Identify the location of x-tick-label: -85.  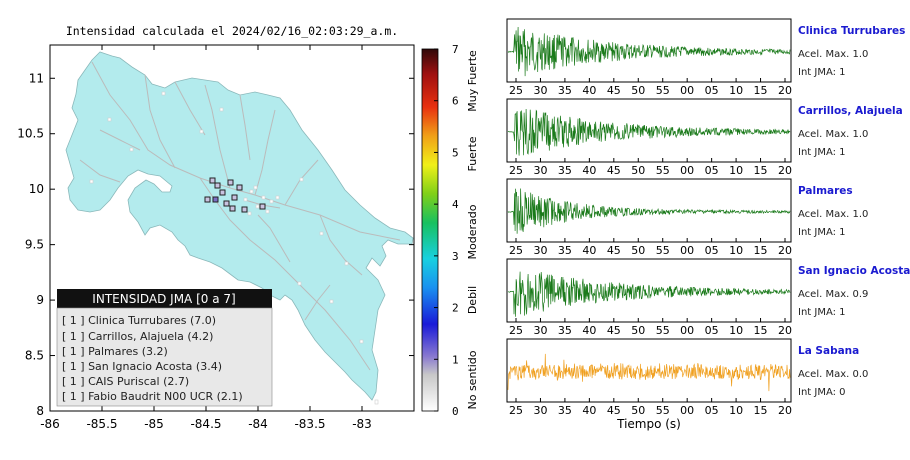
(154, 424).